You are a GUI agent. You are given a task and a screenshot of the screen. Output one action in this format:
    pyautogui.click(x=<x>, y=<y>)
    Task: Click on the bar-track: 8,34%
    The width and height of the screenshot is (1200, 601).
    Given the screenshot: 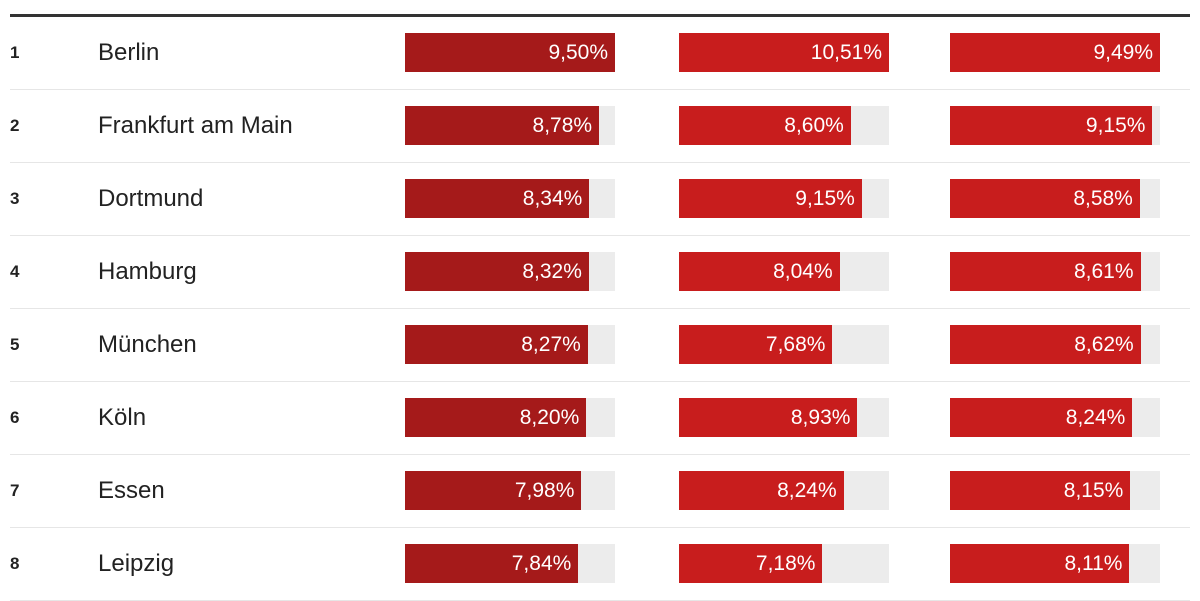 What is the action you would take?
    pyautogui.click(x=510, y=198)
    